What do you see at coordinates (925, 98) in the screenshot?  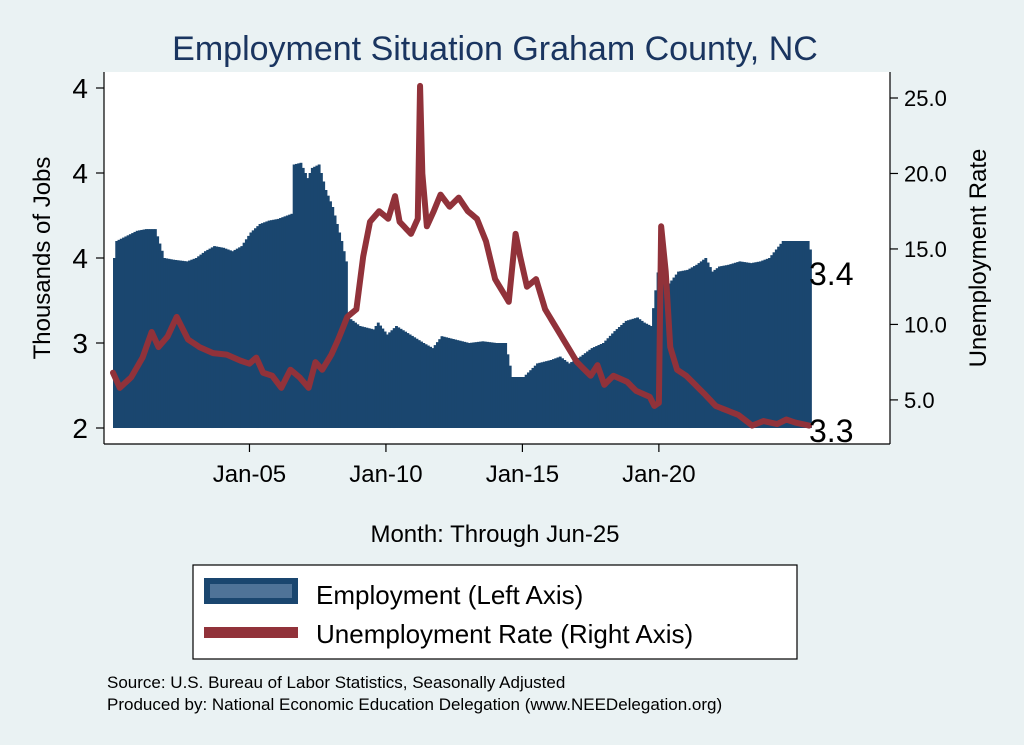 I see `y-right-tick-label: 25.0` at bounding box center [925, 98].